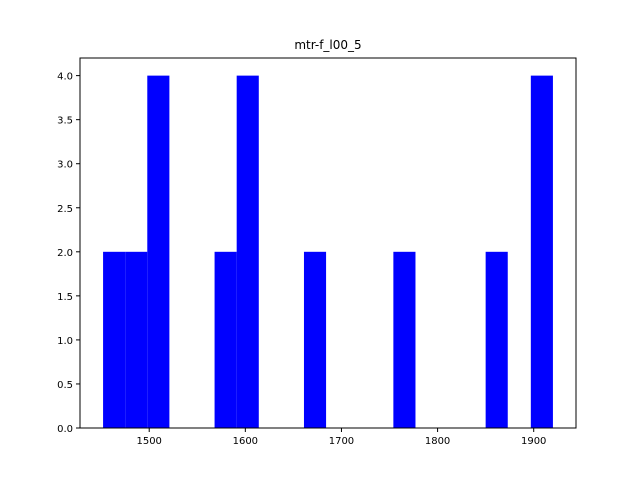 The image size is (640, 480). Describe the element at coordinates (327, 45) in the screenshot. I see `chart-title: mtr-f_l00_5` at that location.